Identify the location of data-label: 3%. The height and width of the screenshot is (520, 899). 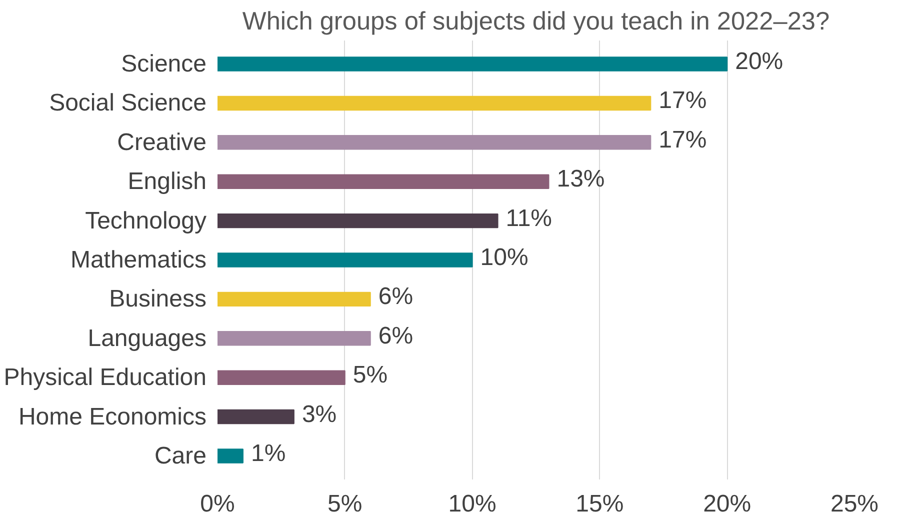
(319, 414).